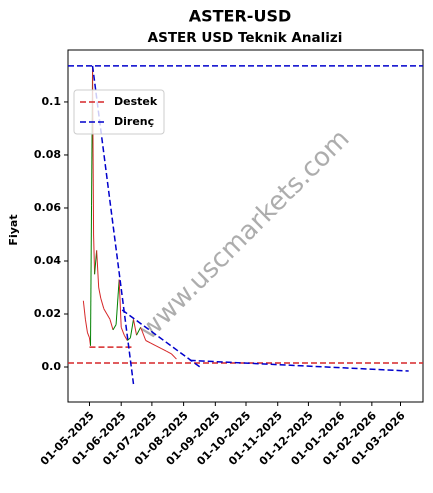 The height and width of the screenshot is (493, 433). What do you see at coordinates (52, 101) in the screenshot?
I see `y-tick-label: 0.1` at bounding box center [52, 101].